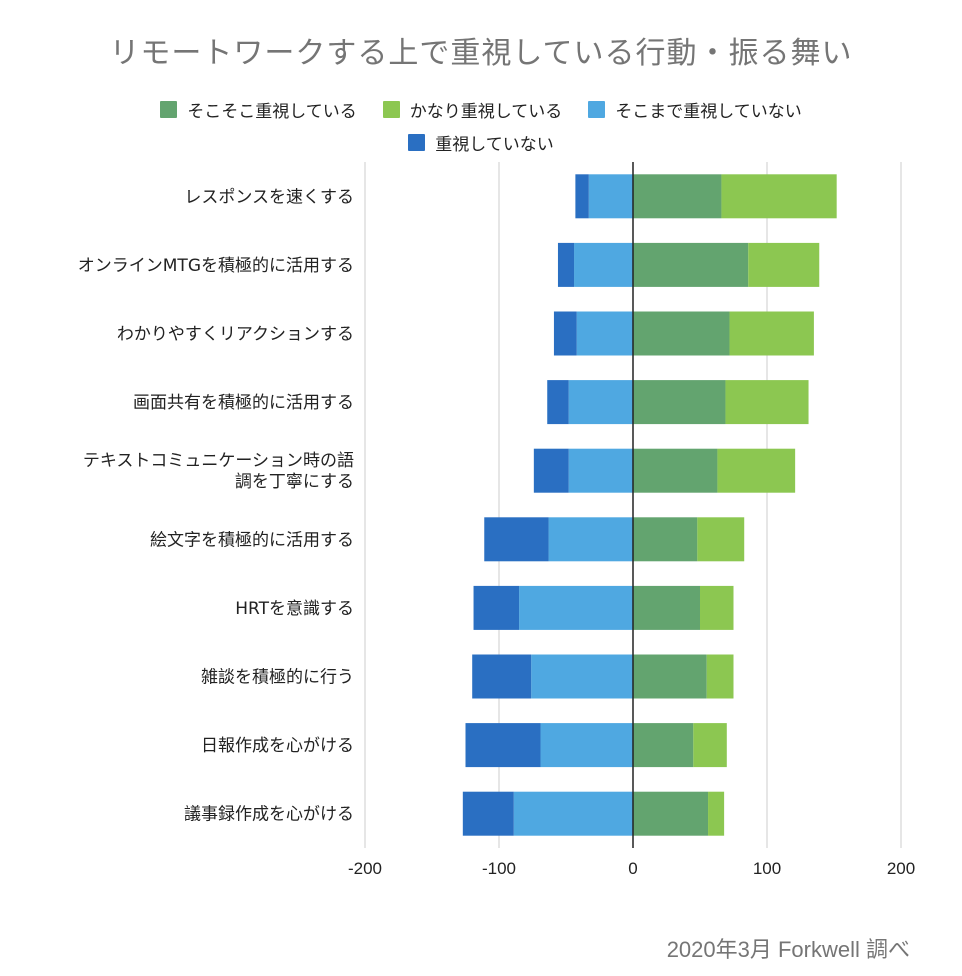 Image resolution: width=962 pixels, height=976 pixels. Describe the element at coordinates (788, 949) in the screenshot. I see `source-note: 2020年3月 Forkwell 調べ` at that location.